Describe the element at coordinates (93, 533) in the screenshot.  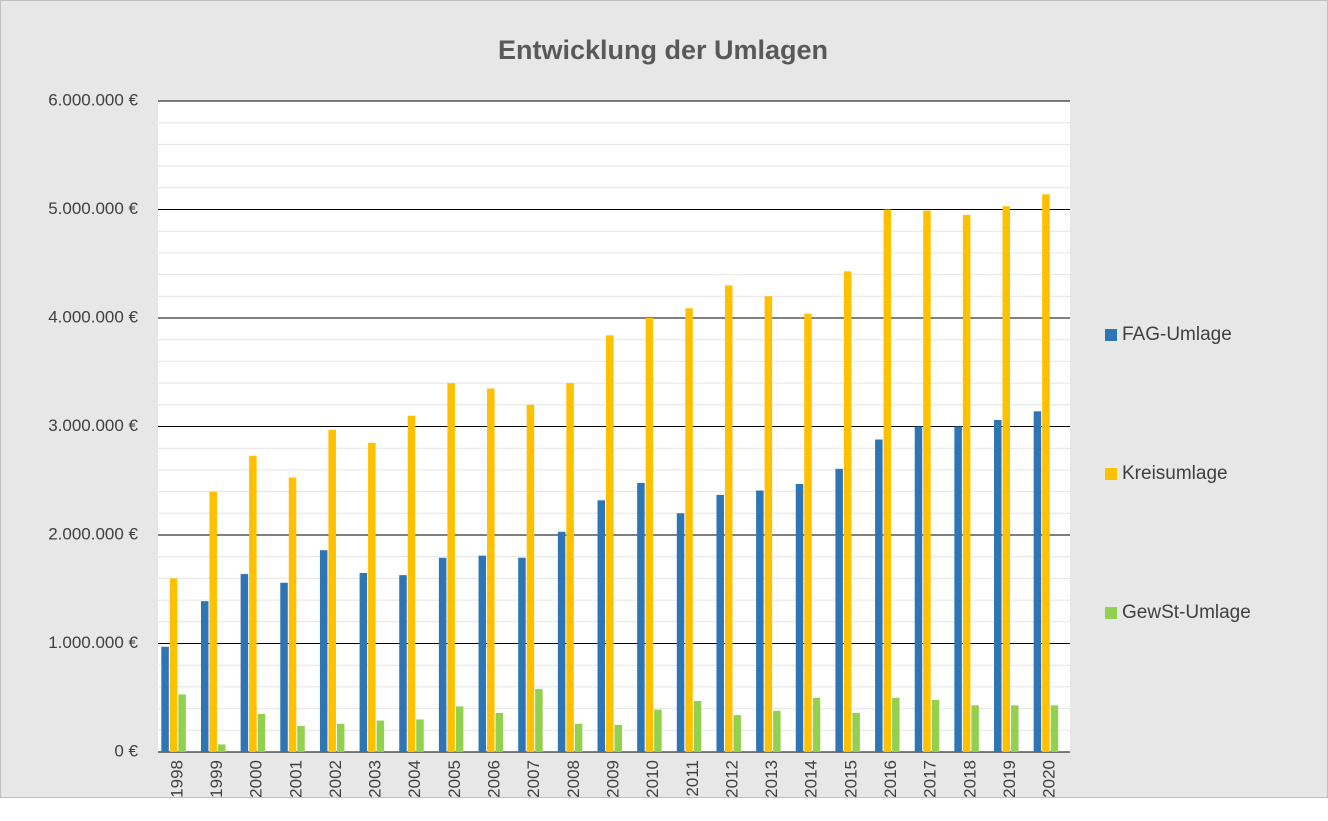
I see `y-tick-label: 2.000.000 €` at that location.